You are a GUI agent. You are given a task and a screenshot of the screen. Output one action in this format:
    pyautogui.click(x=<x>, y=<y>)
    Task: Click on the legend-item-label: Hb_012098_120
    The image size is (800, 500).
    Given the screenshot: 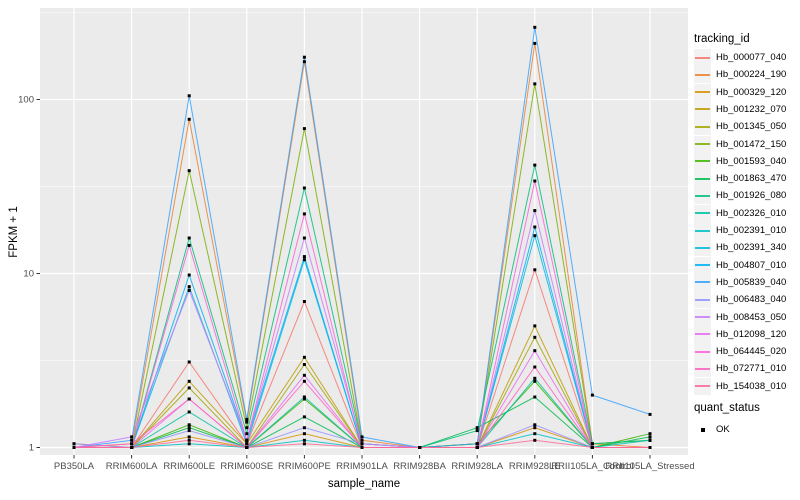 What is the action you would take?
    pyautogui.click(x=751, y=334)
    